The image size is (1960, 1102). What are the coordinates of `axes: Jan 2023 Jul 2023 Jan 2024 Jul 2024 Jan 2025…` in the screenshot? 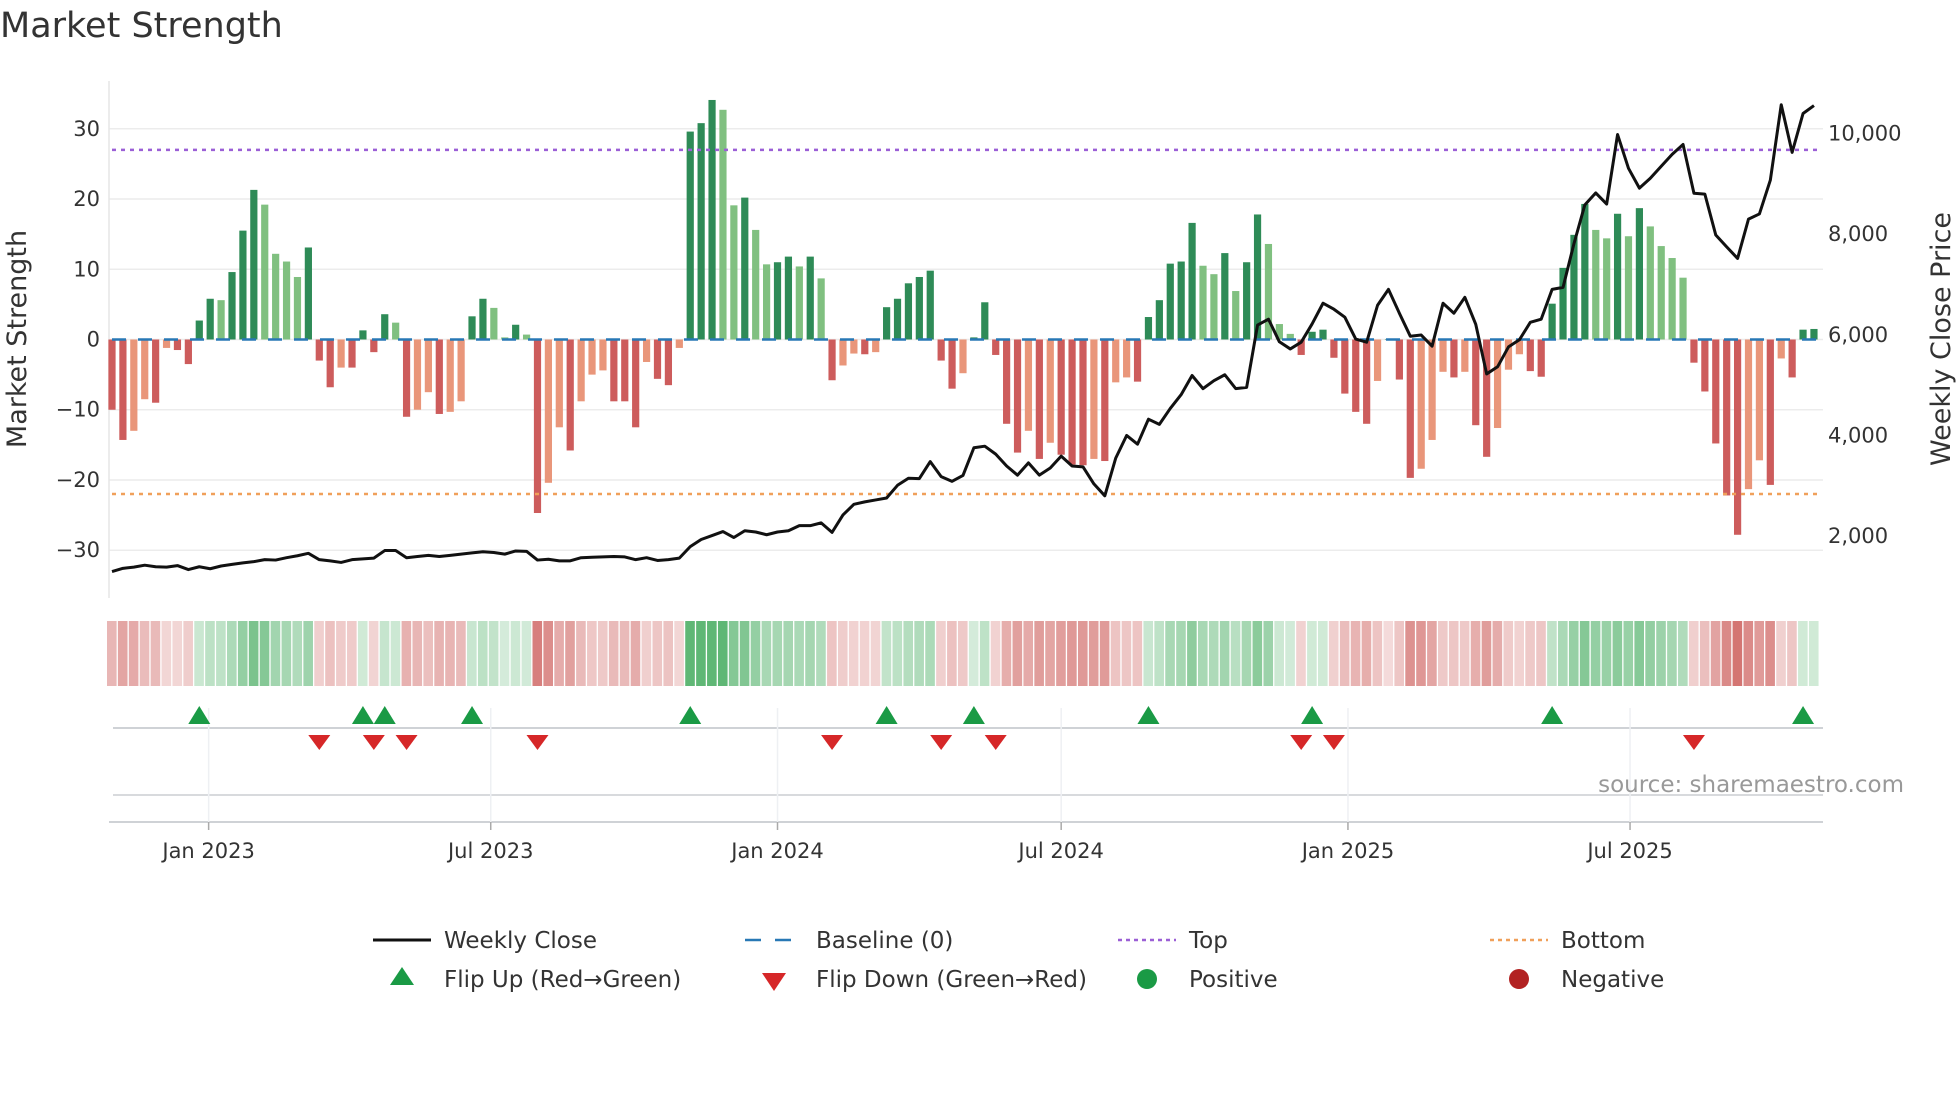 It's located at (966, 785).